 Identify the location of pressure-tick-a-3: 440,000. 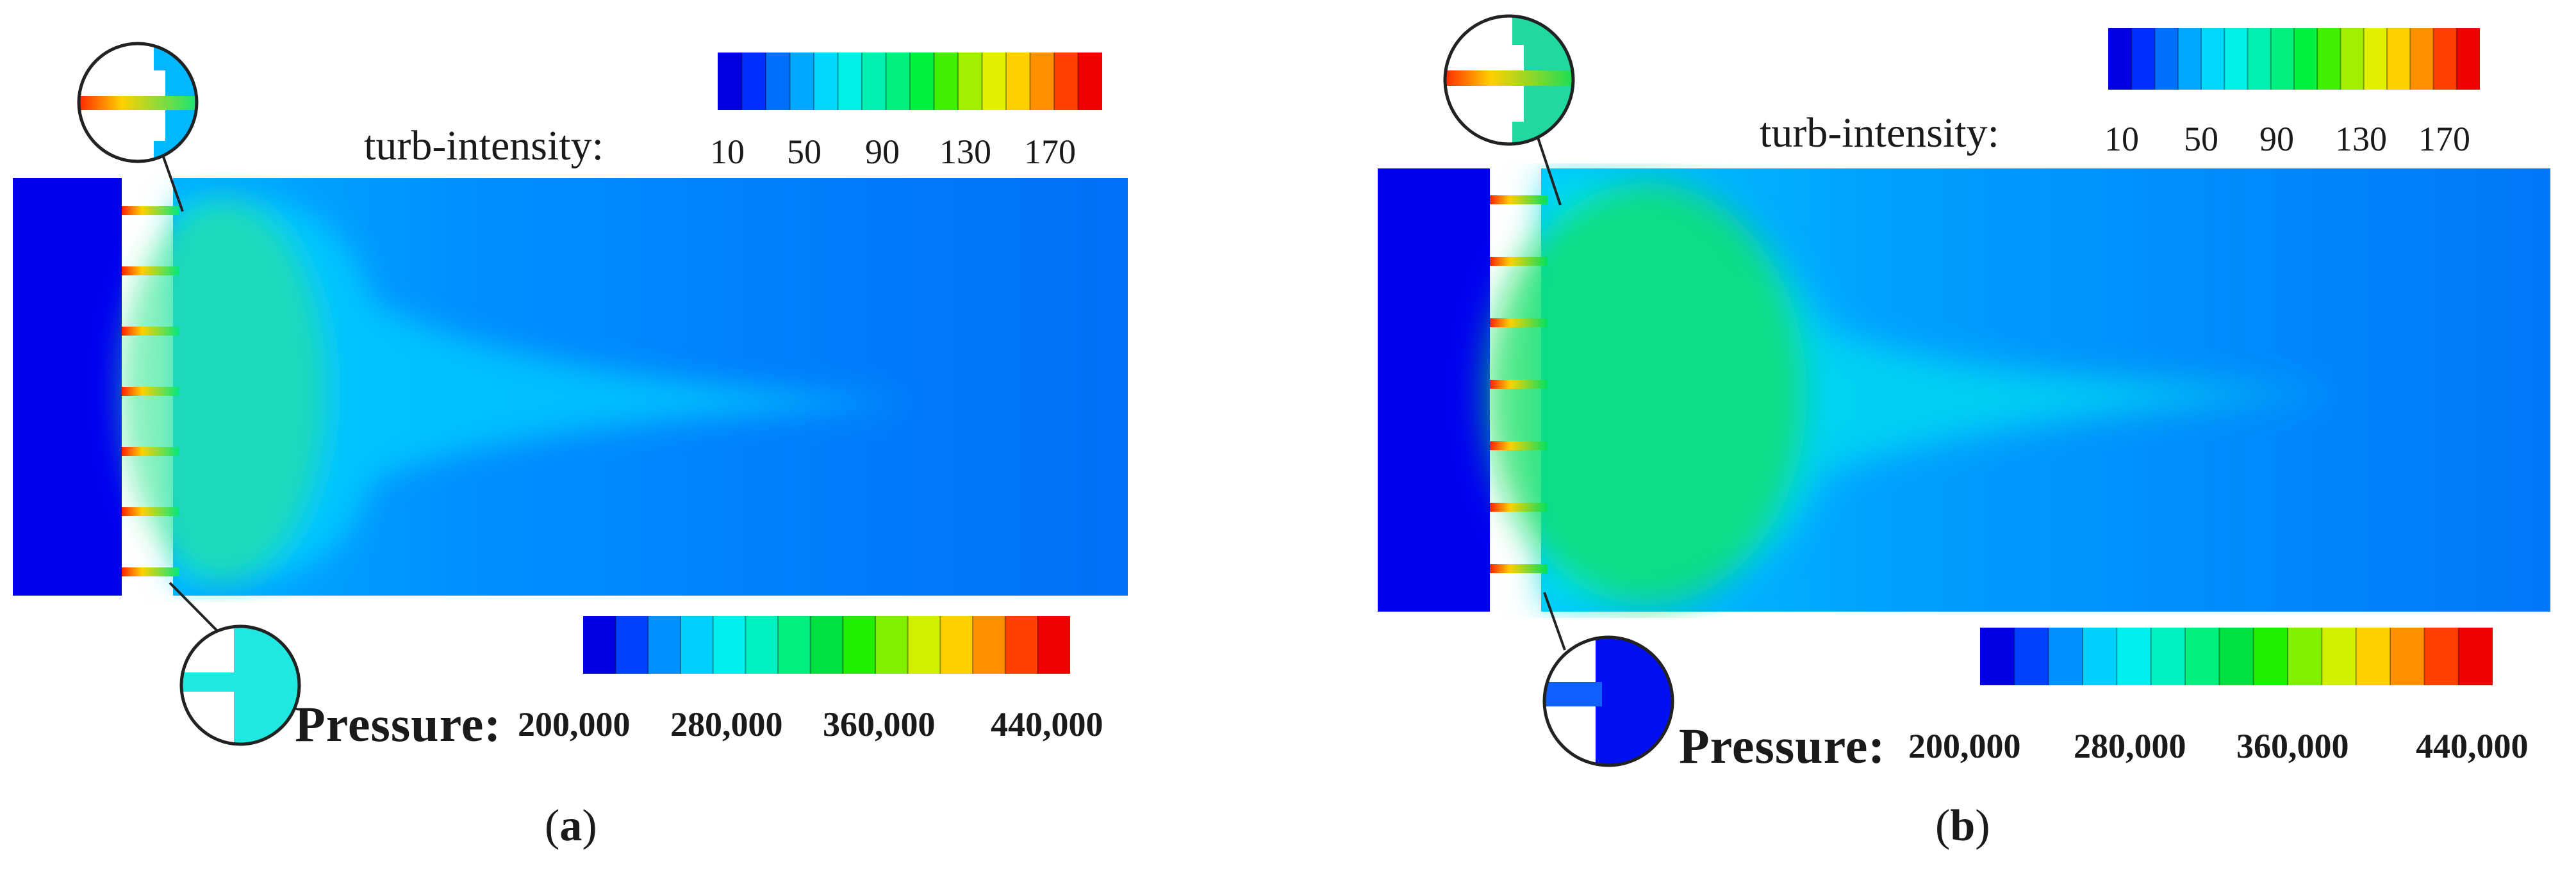
(1047, 724).